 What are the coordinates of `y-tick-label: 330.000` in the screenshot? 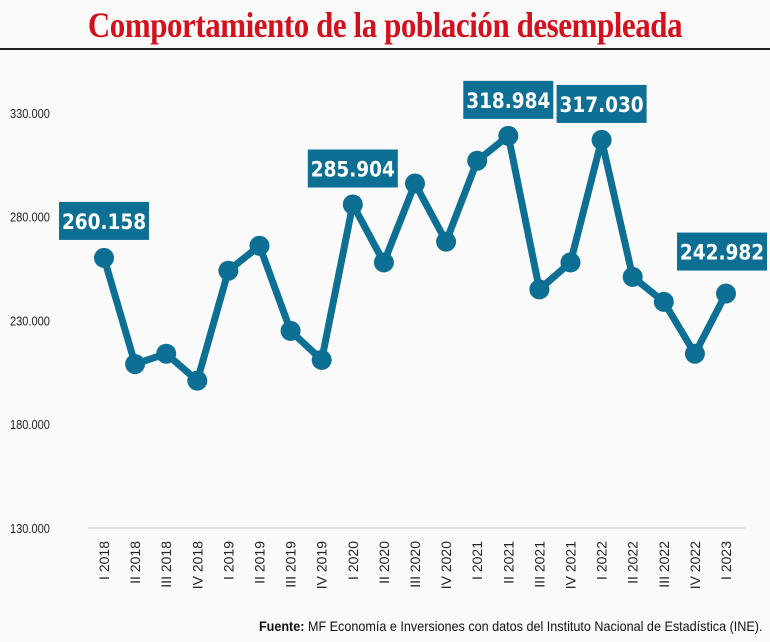 It's located at (30, 113).